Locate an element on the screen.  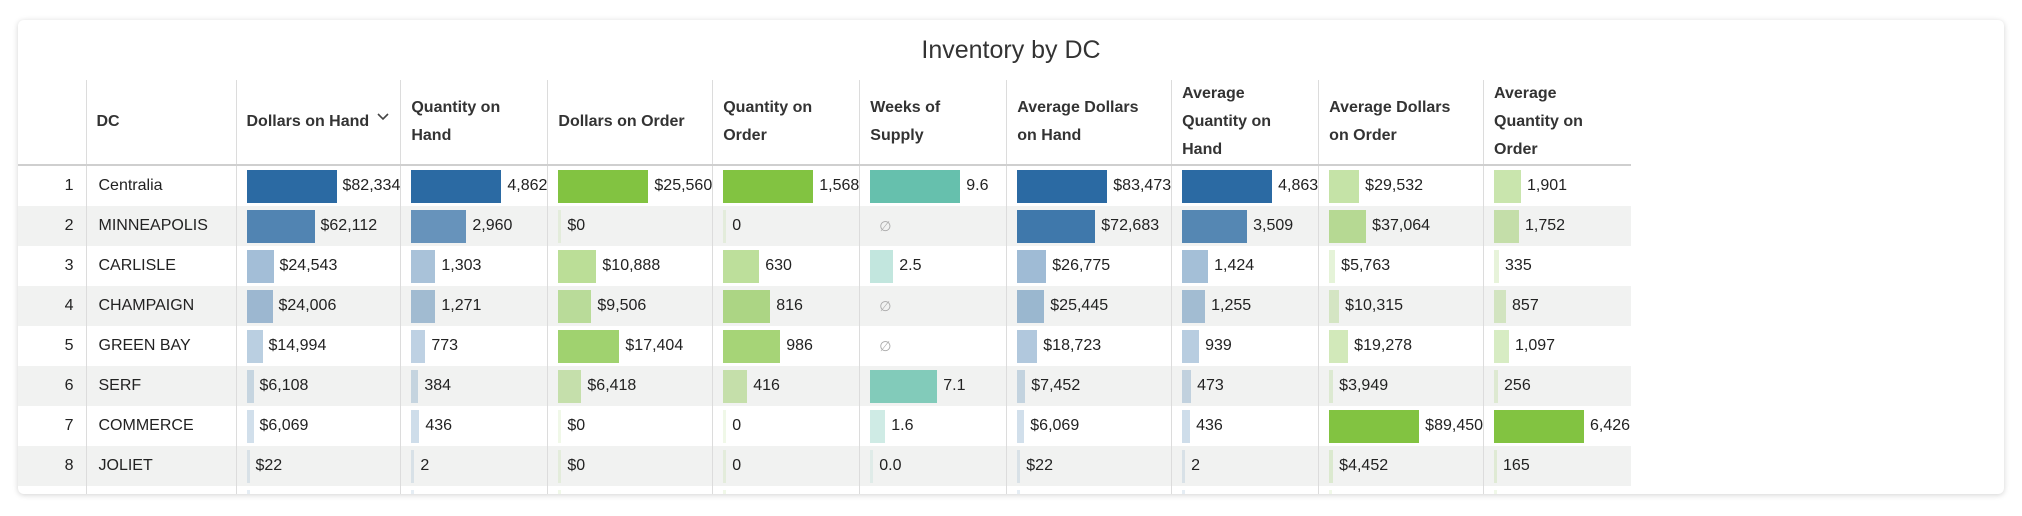
adoo-cell: $4,452 is located at coordinates (1401, 466).